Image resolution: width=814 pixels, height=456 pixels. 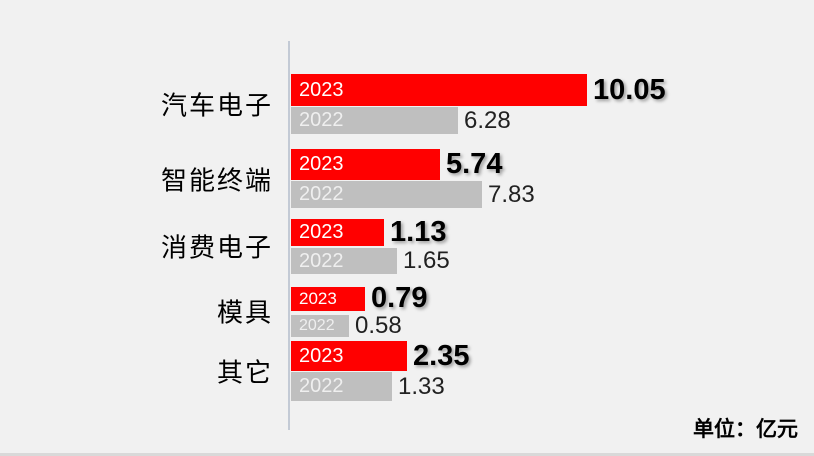 What do you see at coordinates (421, 386) in the screenshot?
I see `value-label-2022: 1.33` at bounding box center [421, 386].